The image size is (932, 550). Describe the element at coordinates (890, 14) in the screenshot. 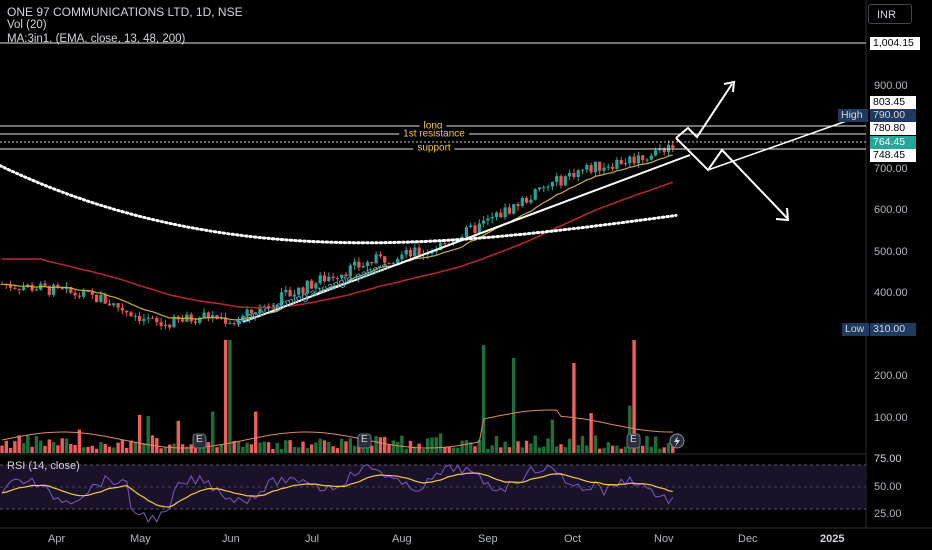

I see `currency-selector: INR` at that location.